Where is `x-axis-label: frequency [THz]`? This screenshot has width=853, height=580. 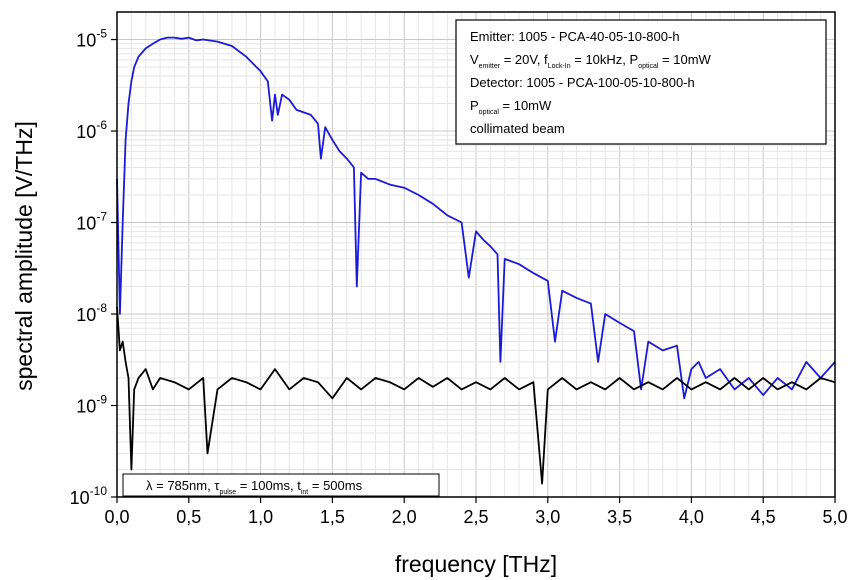 x-axis-label: frequency [THz] is located at coordinates (476, 564).